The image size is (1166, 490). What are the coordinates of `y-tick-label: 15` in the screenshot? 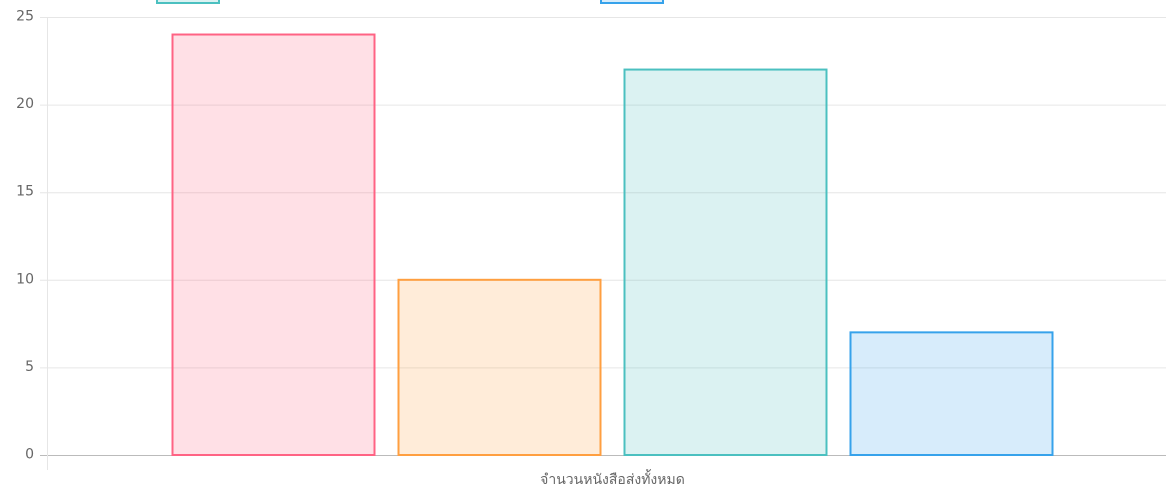 It's located at (25, 192).